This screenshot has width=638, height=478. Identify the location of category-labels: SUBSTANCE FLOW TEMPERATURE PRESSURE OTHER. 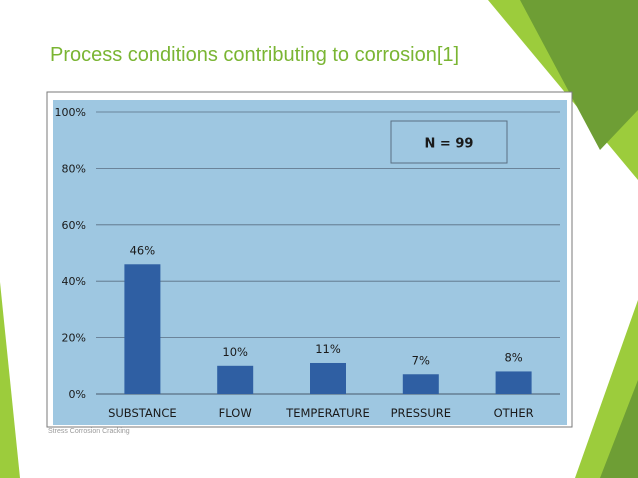
(321, 413).